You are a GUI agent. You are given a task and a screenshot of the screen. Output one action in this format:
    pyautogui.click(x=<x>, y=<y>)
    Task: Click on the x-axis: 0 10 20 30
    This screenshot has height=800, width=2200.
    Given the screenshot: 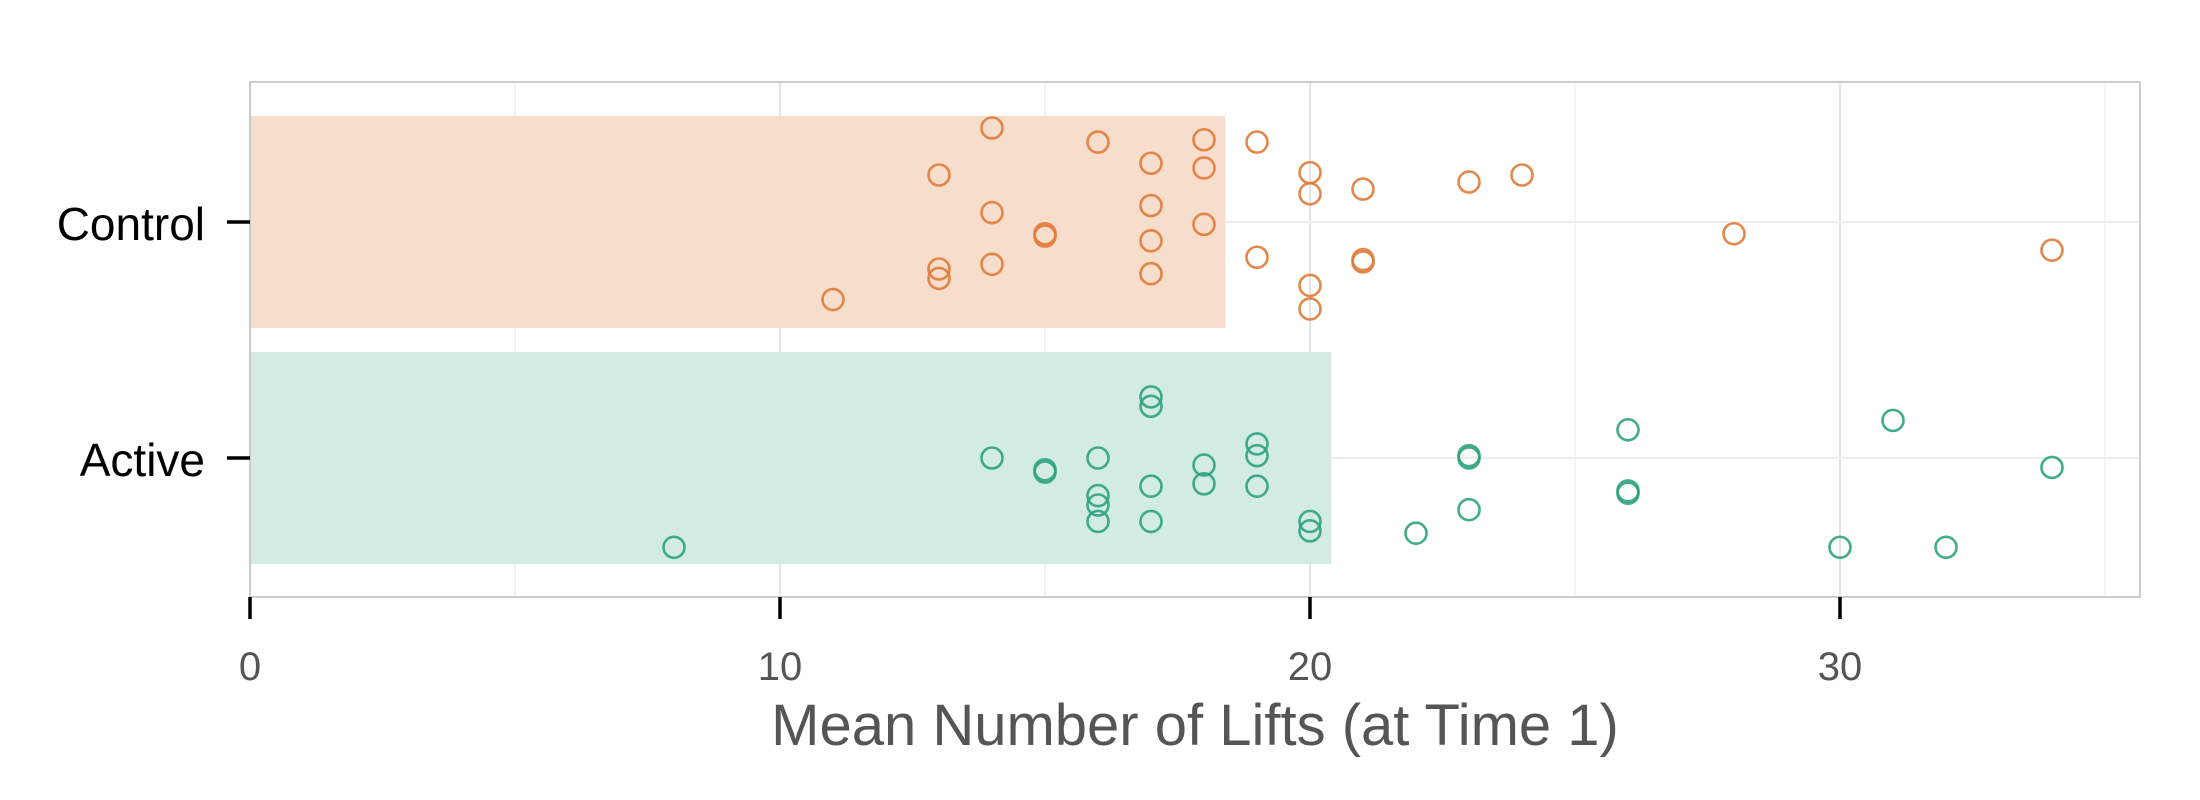 What is the action you would take?
    pyautogui.click(x=1050, y=643)
    